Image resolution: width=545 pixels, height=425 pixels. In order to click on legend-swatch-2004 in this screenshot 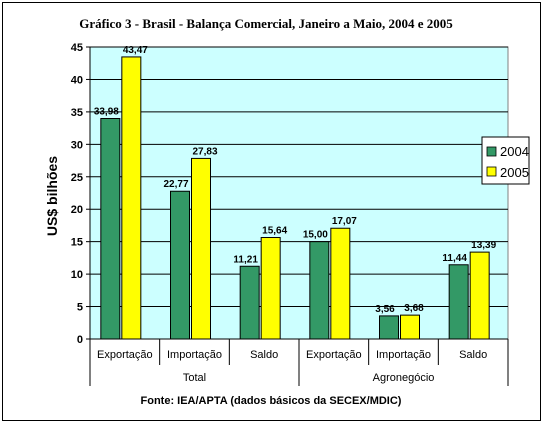, I will do `click(491, 151)`.